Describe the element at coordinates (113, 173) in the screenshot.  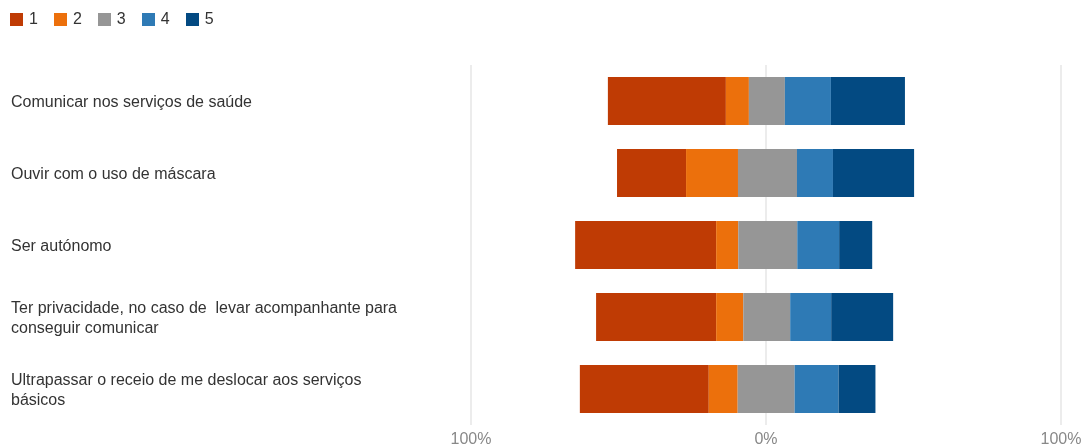
I see `y-tick-label: Ouvir com o uso de máscara` at that location.